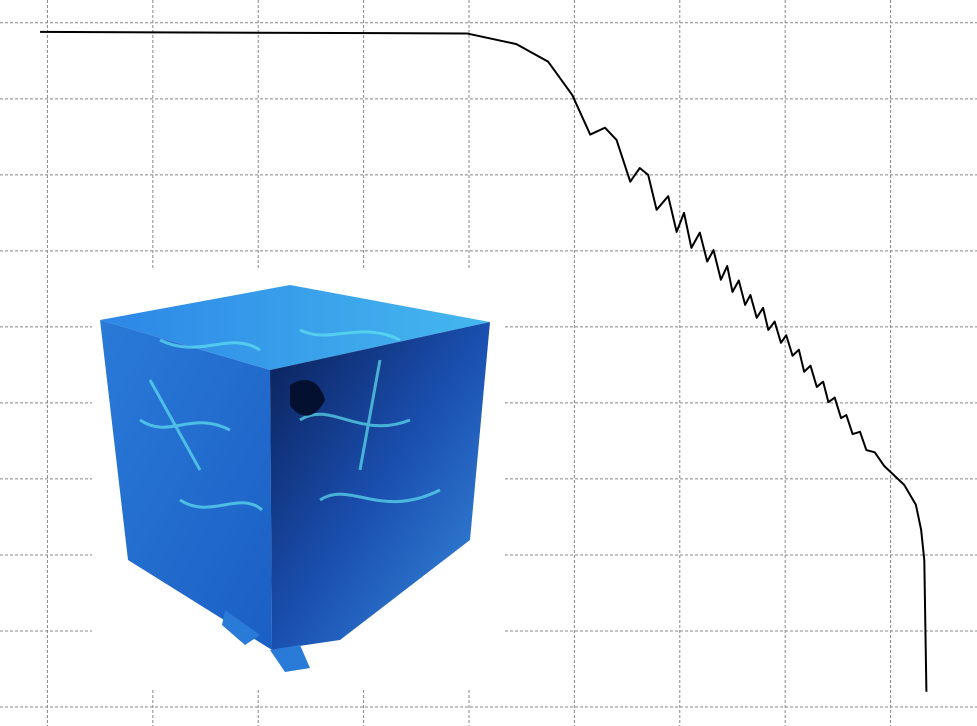 This screenshot has height=726, width=977. What do you see at coordinates (290, 420) in the screenshot?
I see `cube-cracks` at bounding box center [290, 420].